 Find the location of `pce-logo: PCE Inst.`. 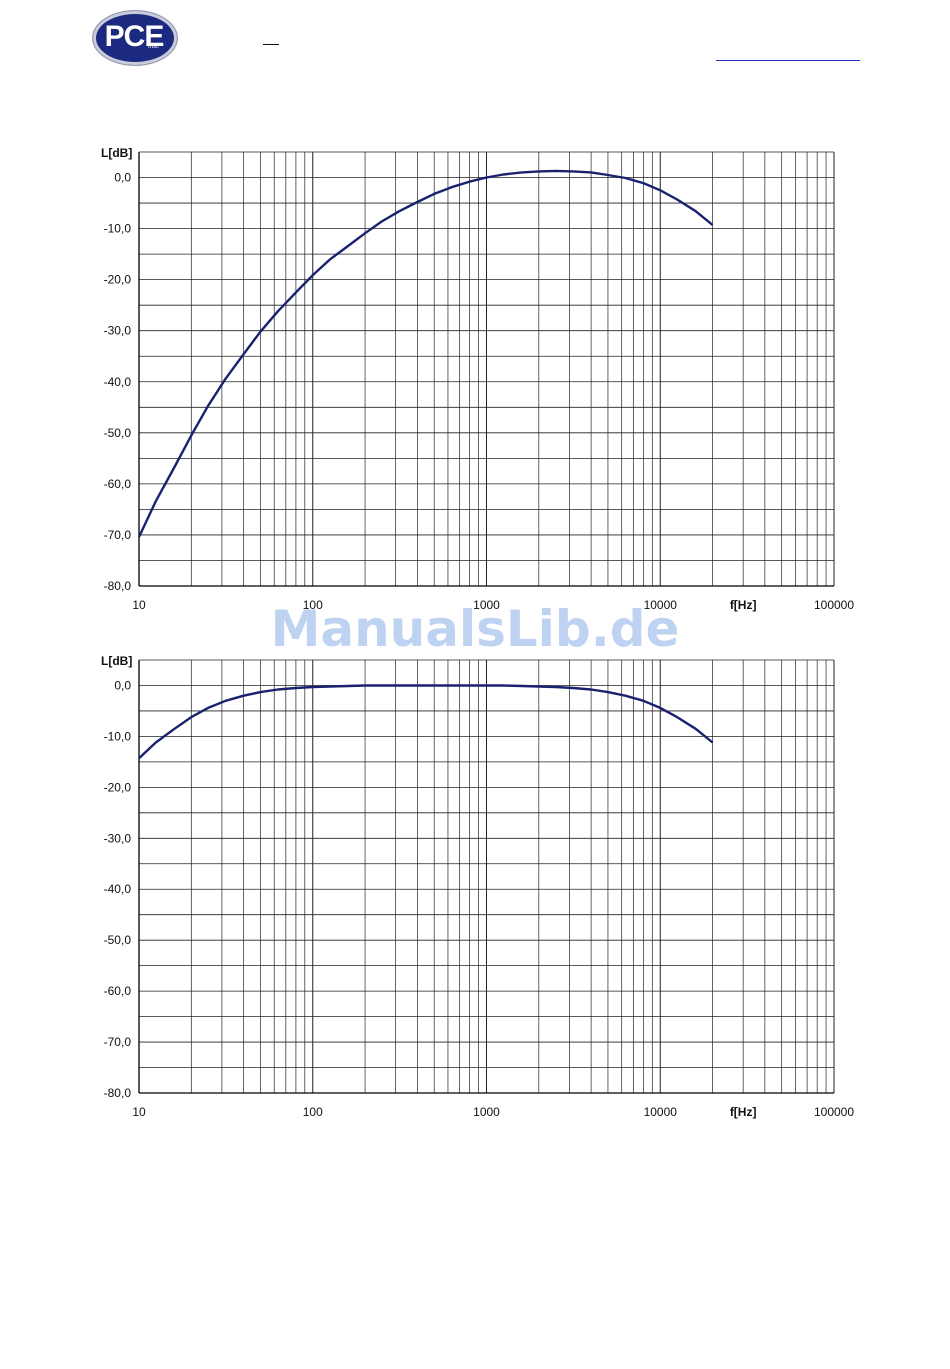

pce-logo: PCE Inst. is located at coordinates (135, 38).